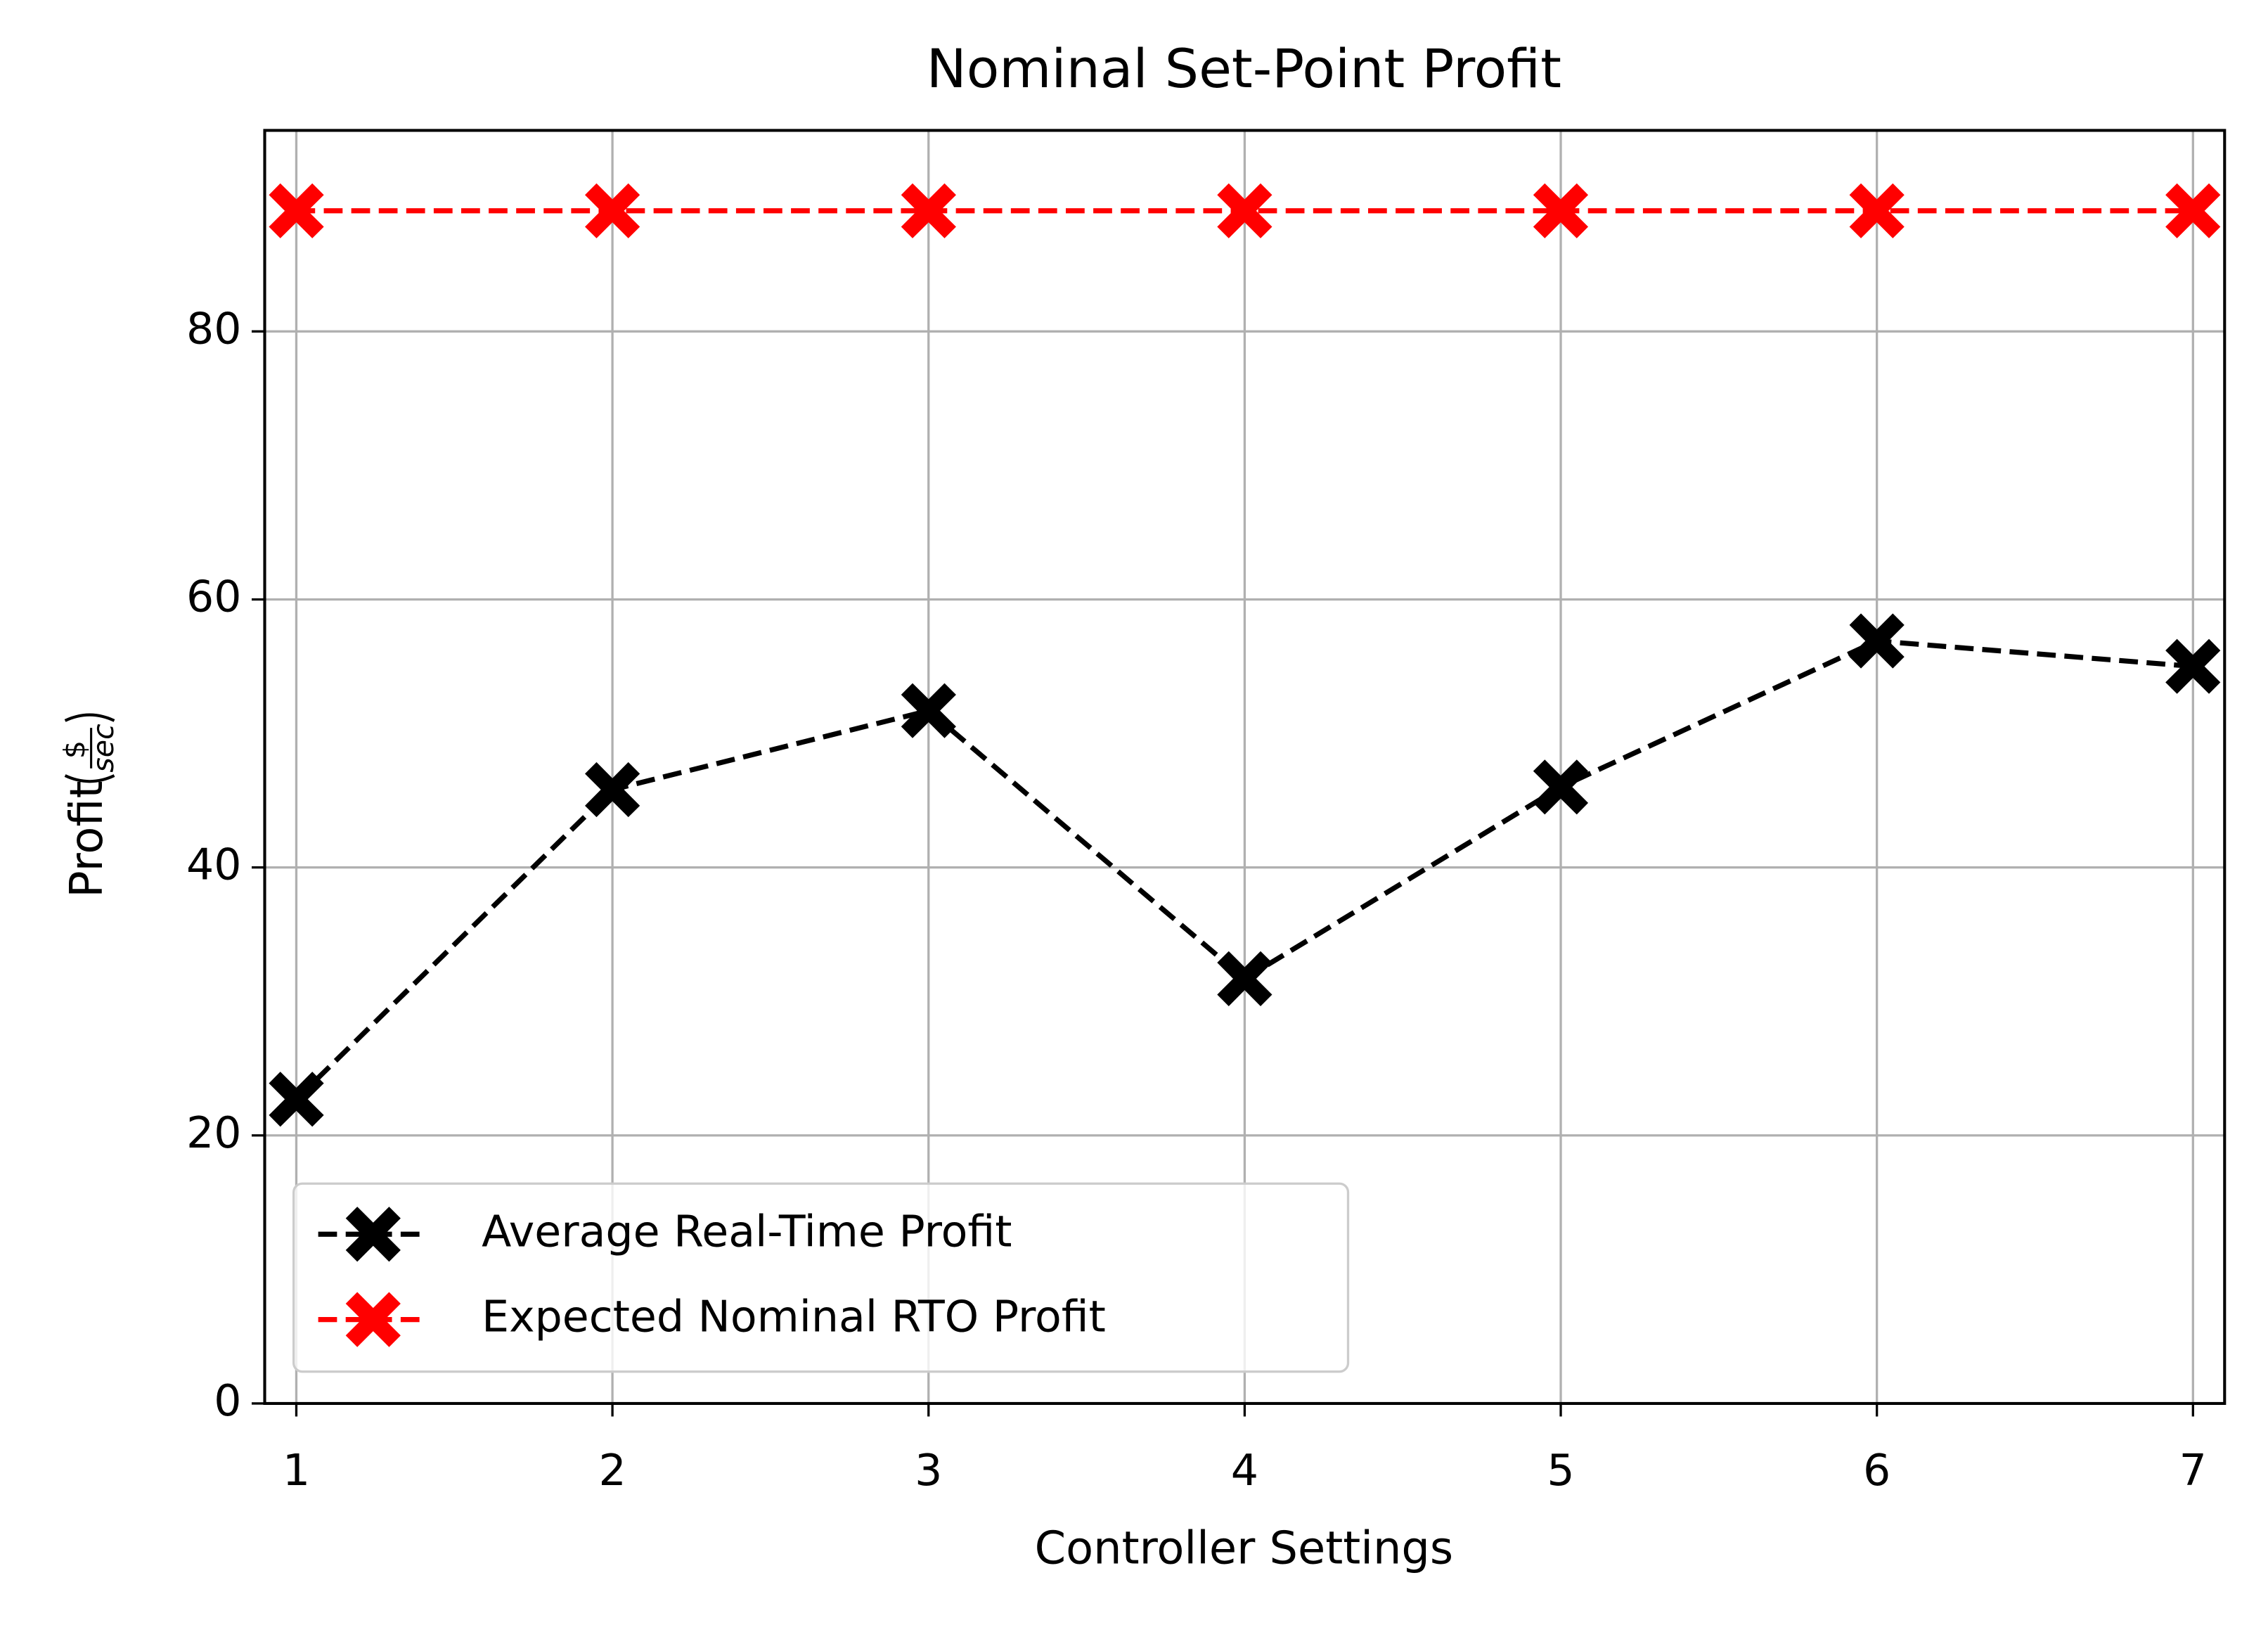 The width and height of the screenshot is (2268, 1625). Describe the element at coordinates (794, 1317) in the screenshot. I see `legend-label: Expected Nominal RTO Profit` at that location.